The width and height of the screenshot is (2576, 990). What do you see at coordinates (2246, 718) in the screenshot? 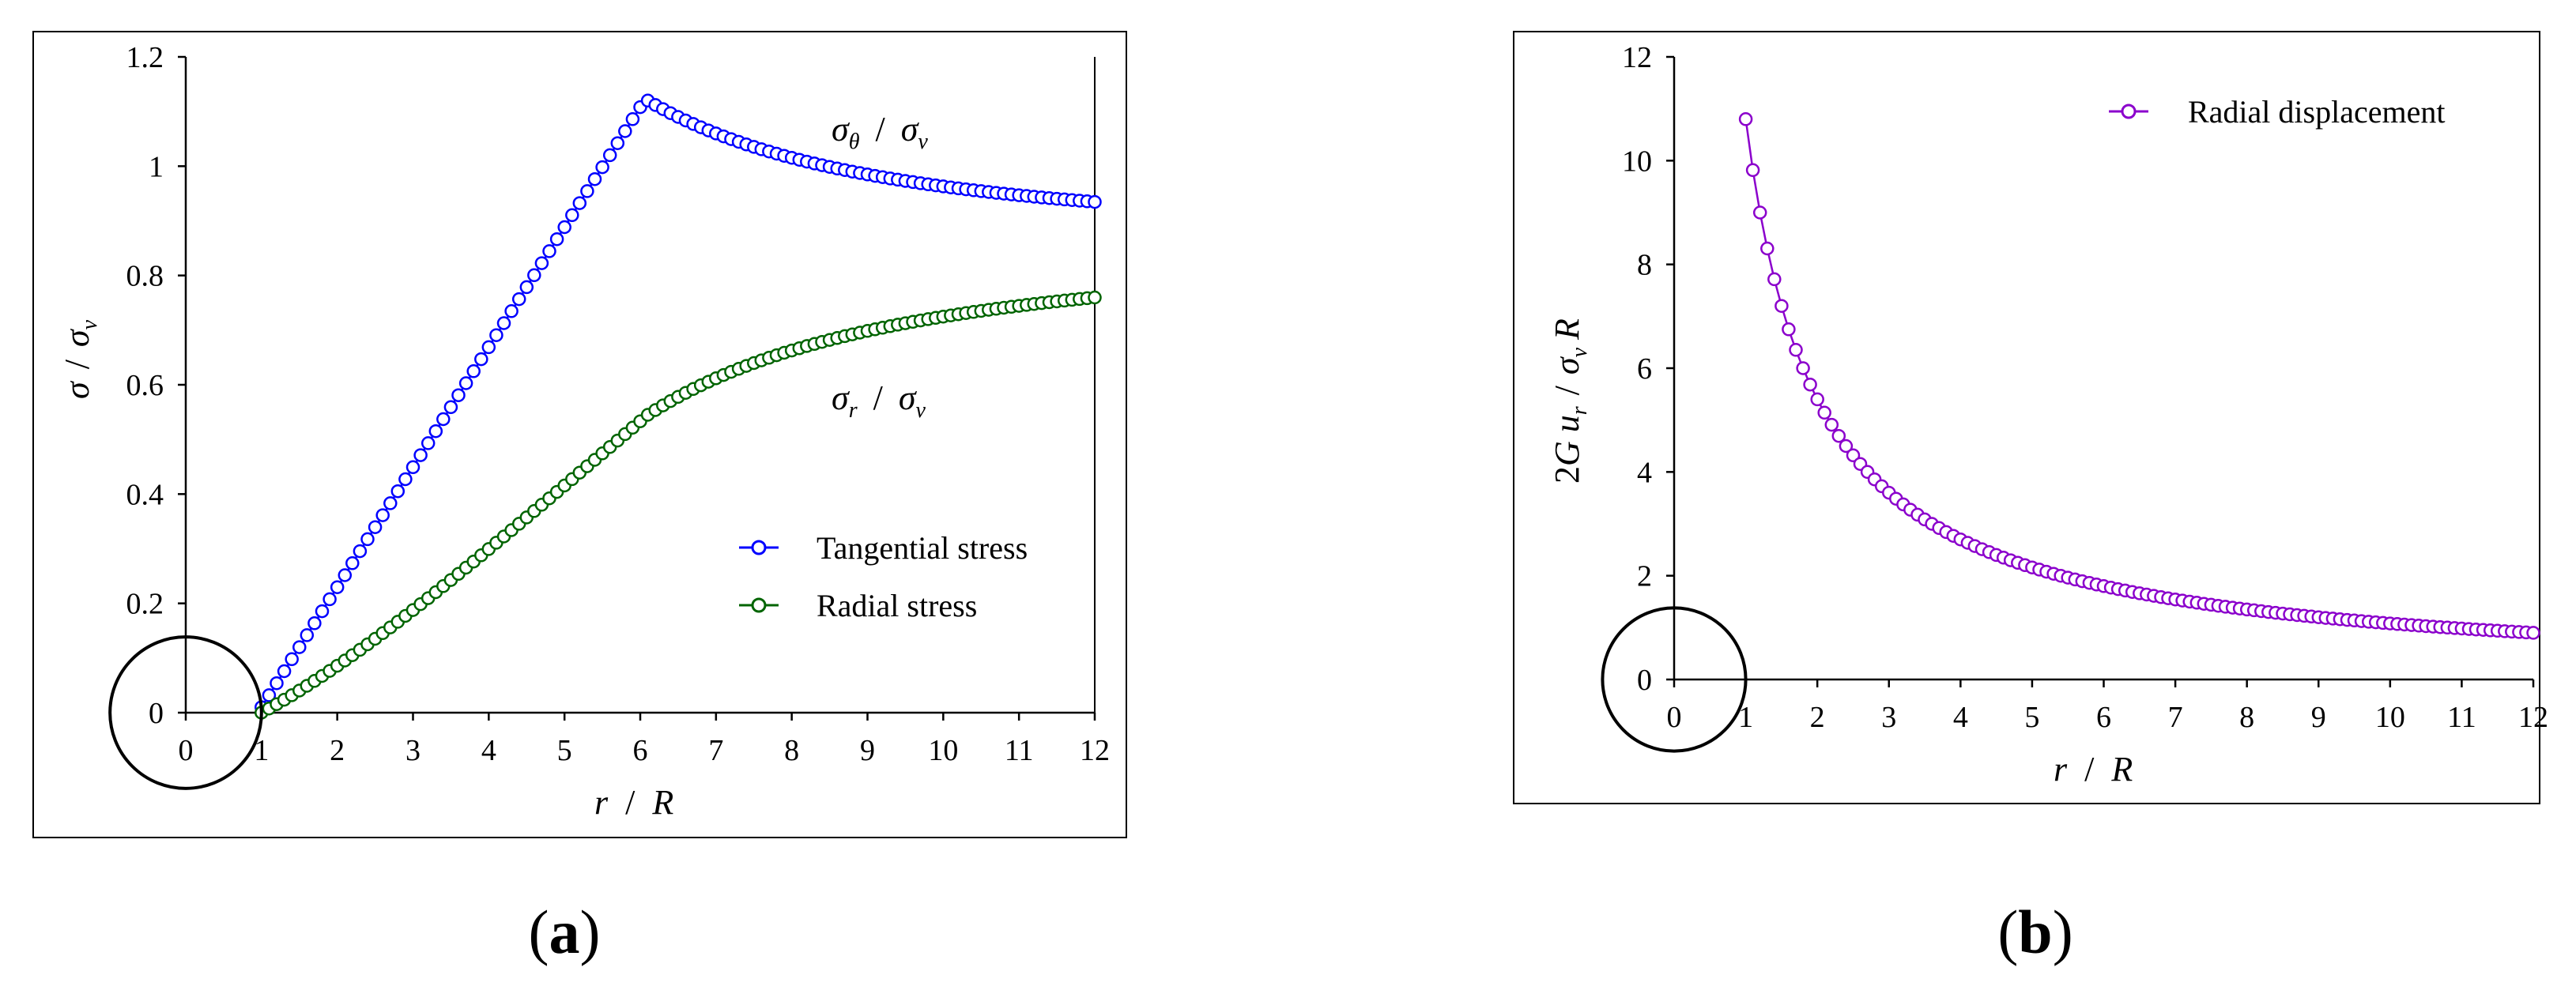
I see `x-tick-label-b-8: 8` at bounding box center [2246, 718].